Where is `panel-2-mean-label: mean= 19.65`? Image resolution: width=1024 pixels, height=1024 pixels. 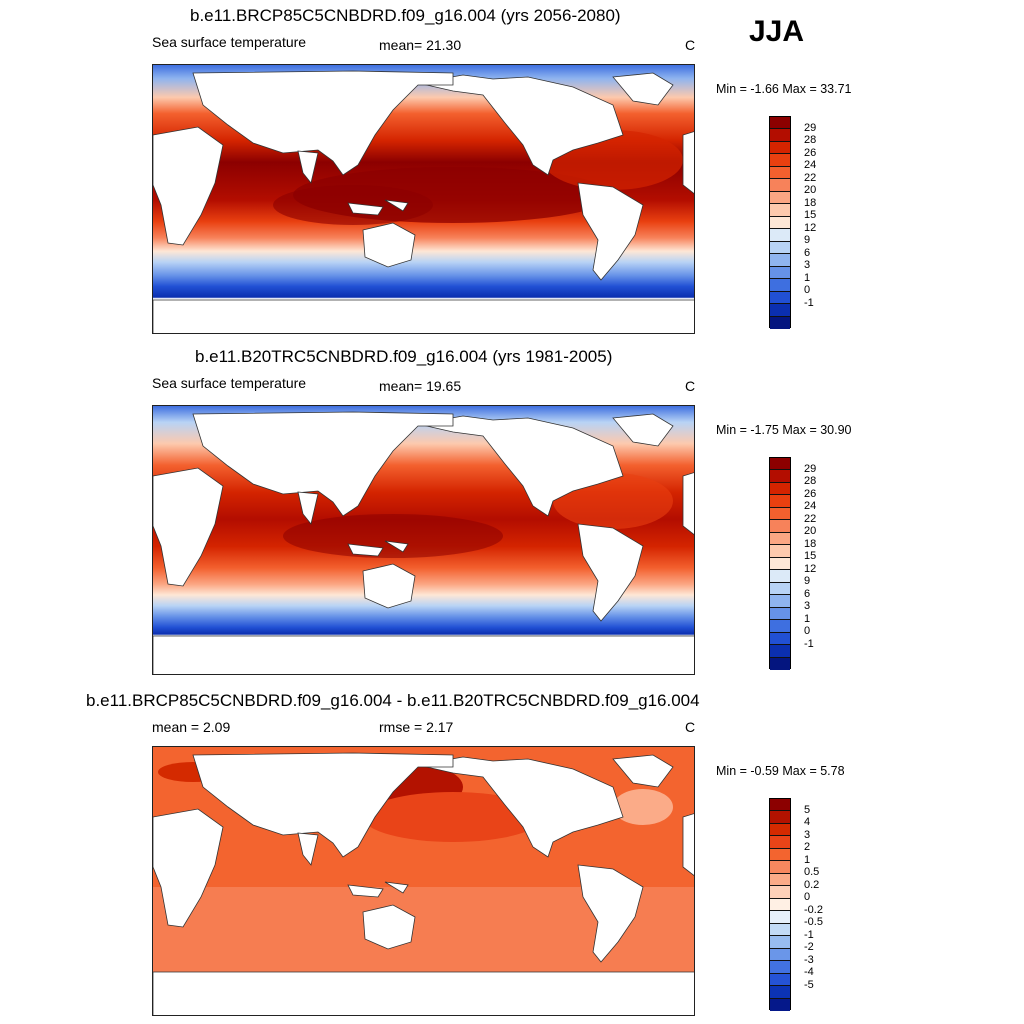
panel-2-mean-label: mean= 19.65 is located at coordinates (420, 386).